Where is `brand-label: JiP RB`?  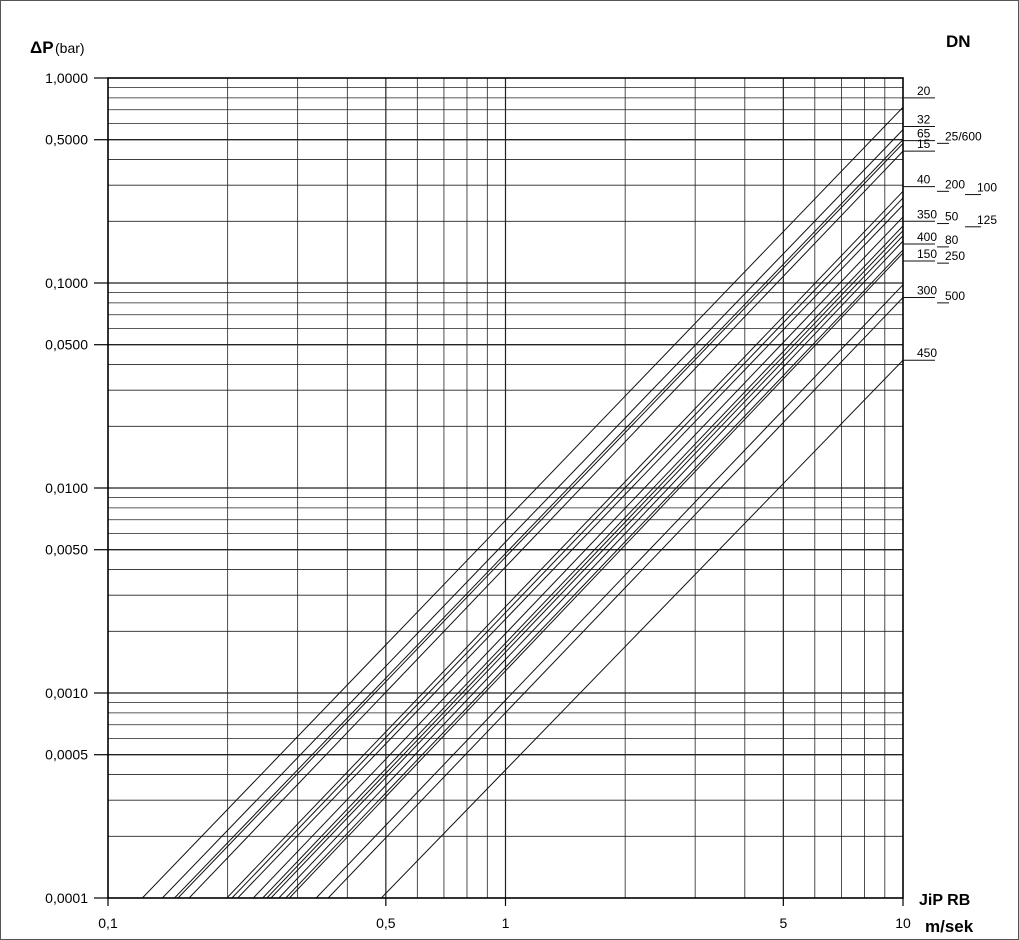
brand-label: JiP RB is located at coordinates (944, 900).